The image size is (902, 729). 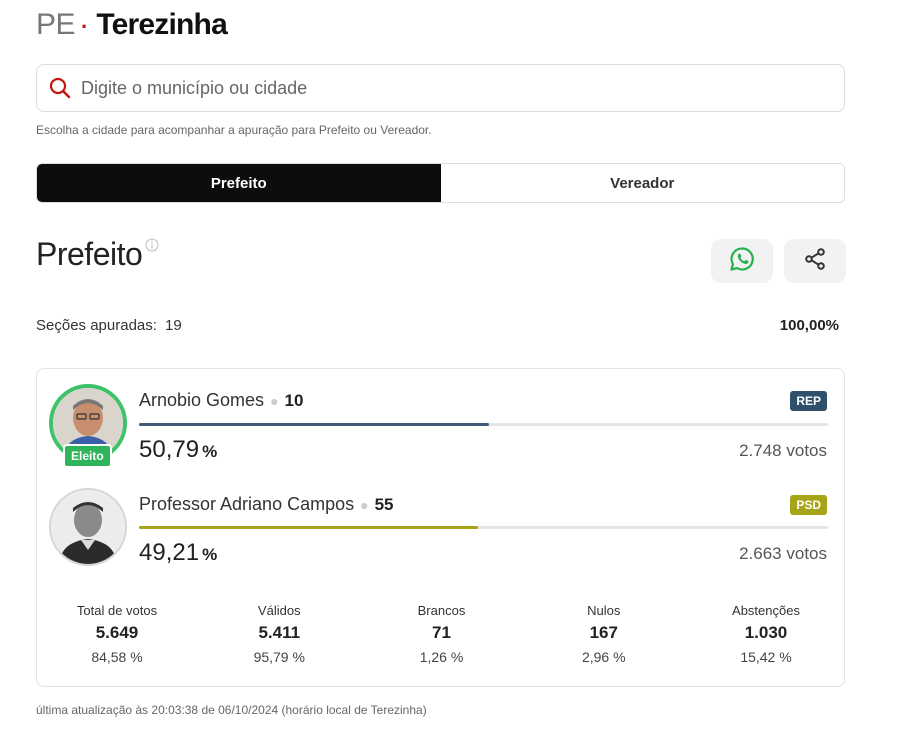 What do you see at coordinates (603, 657) in the screenshot?
I see `stat-percent: 2,96 %` at bounding box center [603, 657].